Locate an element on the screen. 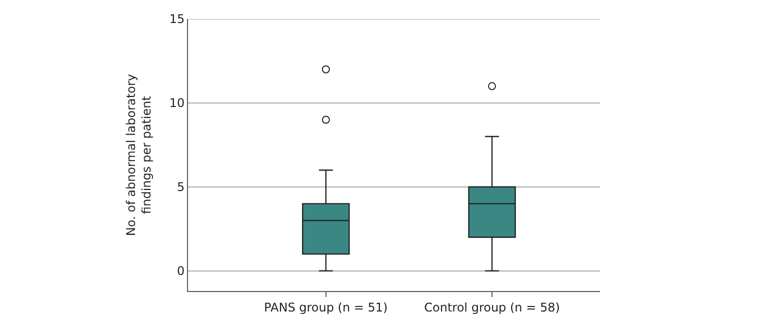 The height and width of the screenshot is (326, 780). x-tick-label: PANS group (n = 51) is located at coordinates (326, 307).